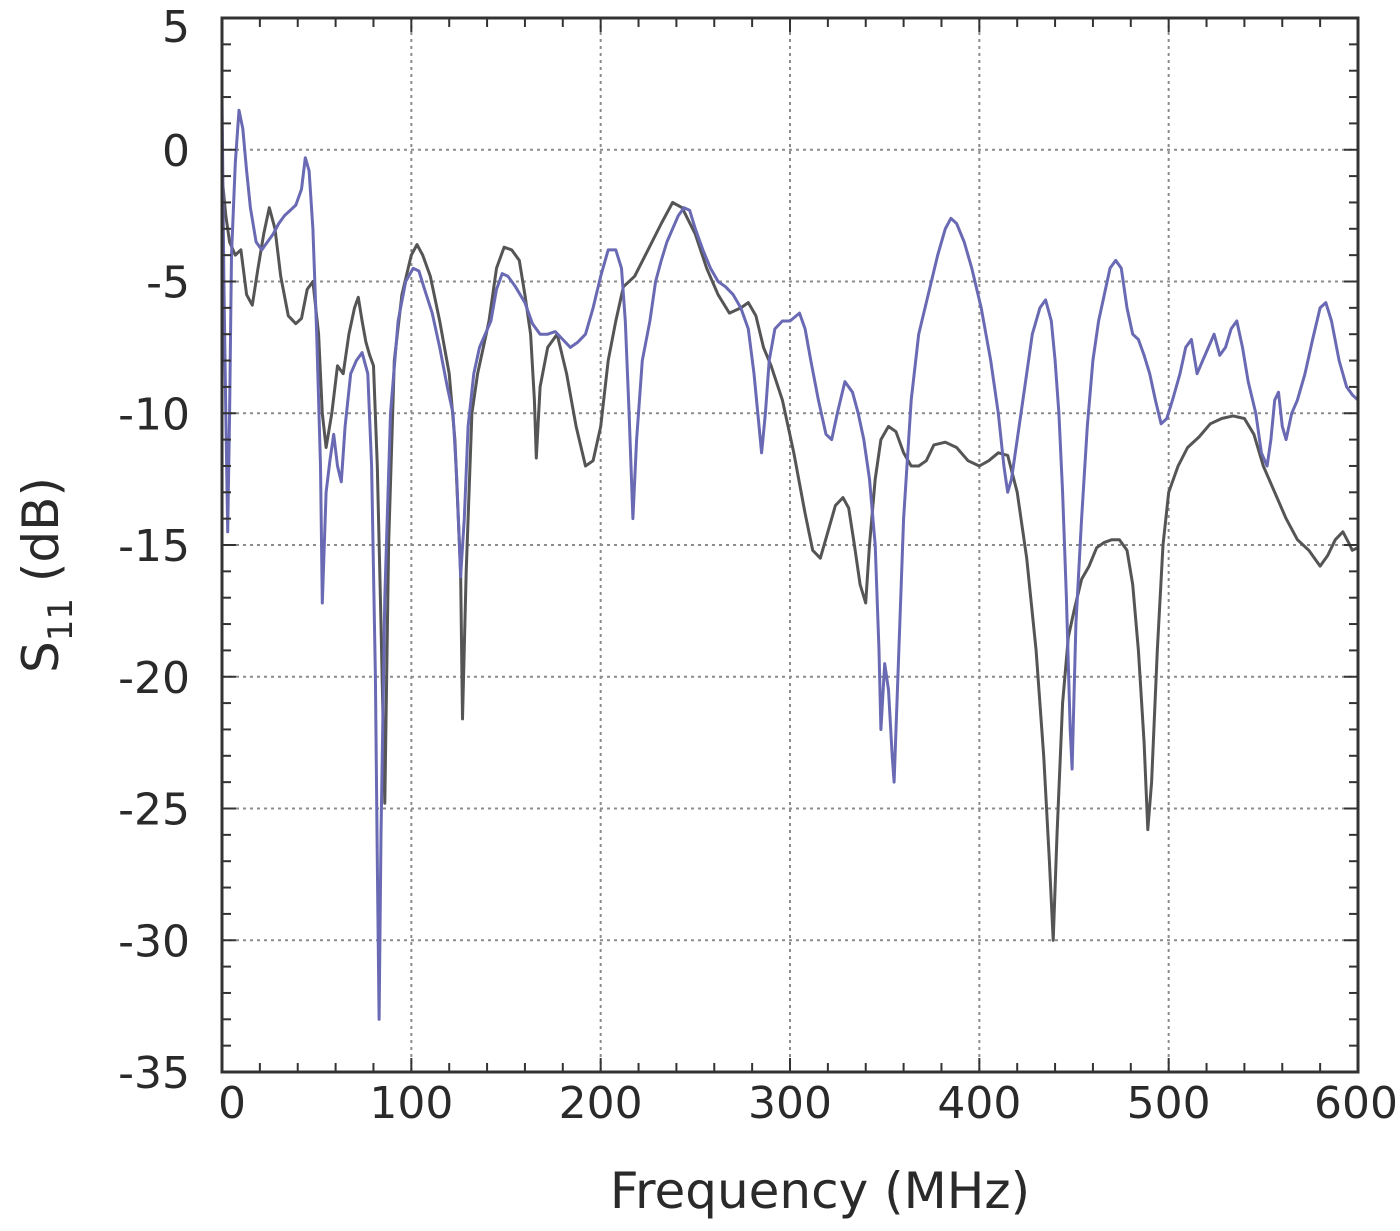 The image size is (1400, 1231). I want to click on x-tick-label: 200, so click(601, 1103).